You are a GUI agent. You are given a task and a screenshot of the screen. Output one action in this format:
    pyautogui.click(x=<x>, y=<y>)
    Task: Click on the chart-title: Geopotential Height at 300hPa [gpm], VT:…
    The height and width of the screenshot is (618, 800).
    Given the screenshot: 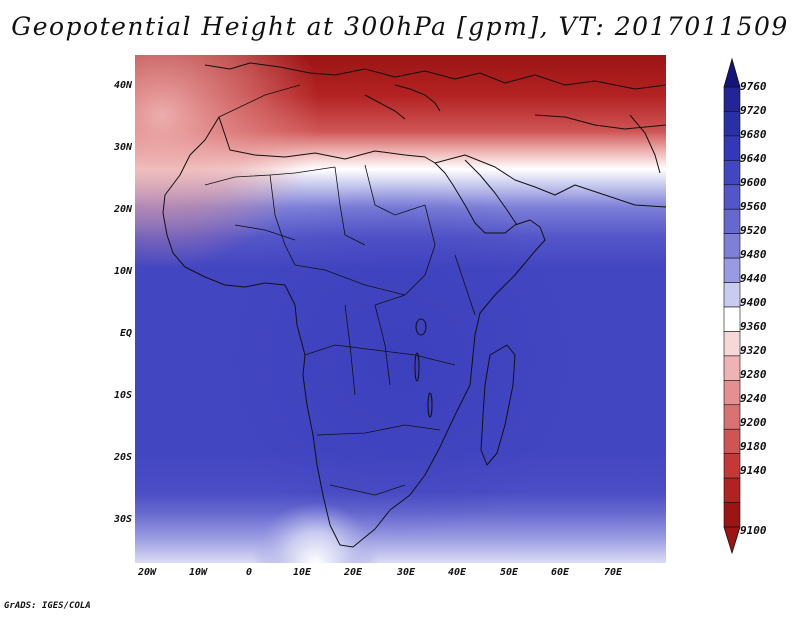 What is the action you would take?
    pyautogui.click(x=400, y=26)
    